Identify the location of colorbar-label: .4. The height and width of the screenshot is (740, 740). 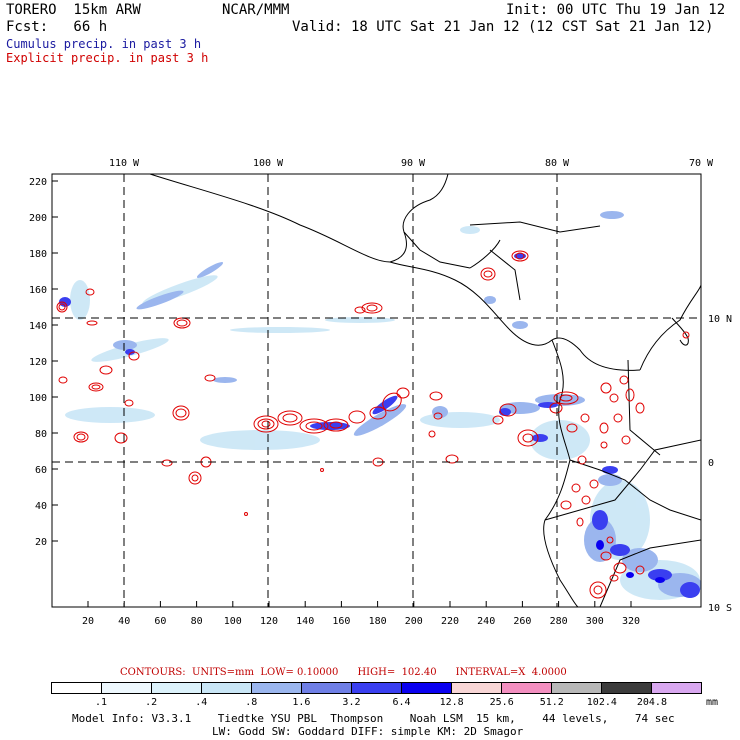
(201, 702).